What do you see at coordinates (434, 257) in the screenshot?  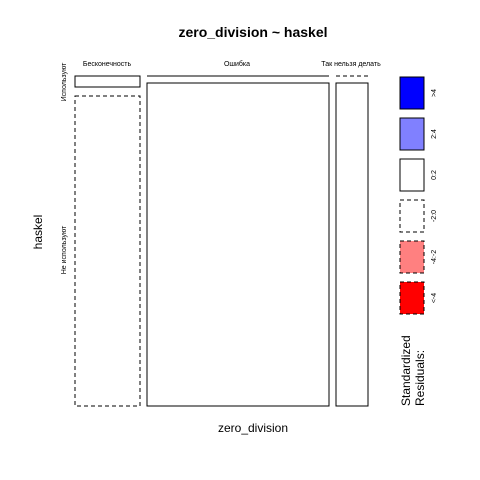 I see `legend-label-4: -4:-2` at bounding box center [434, 257].